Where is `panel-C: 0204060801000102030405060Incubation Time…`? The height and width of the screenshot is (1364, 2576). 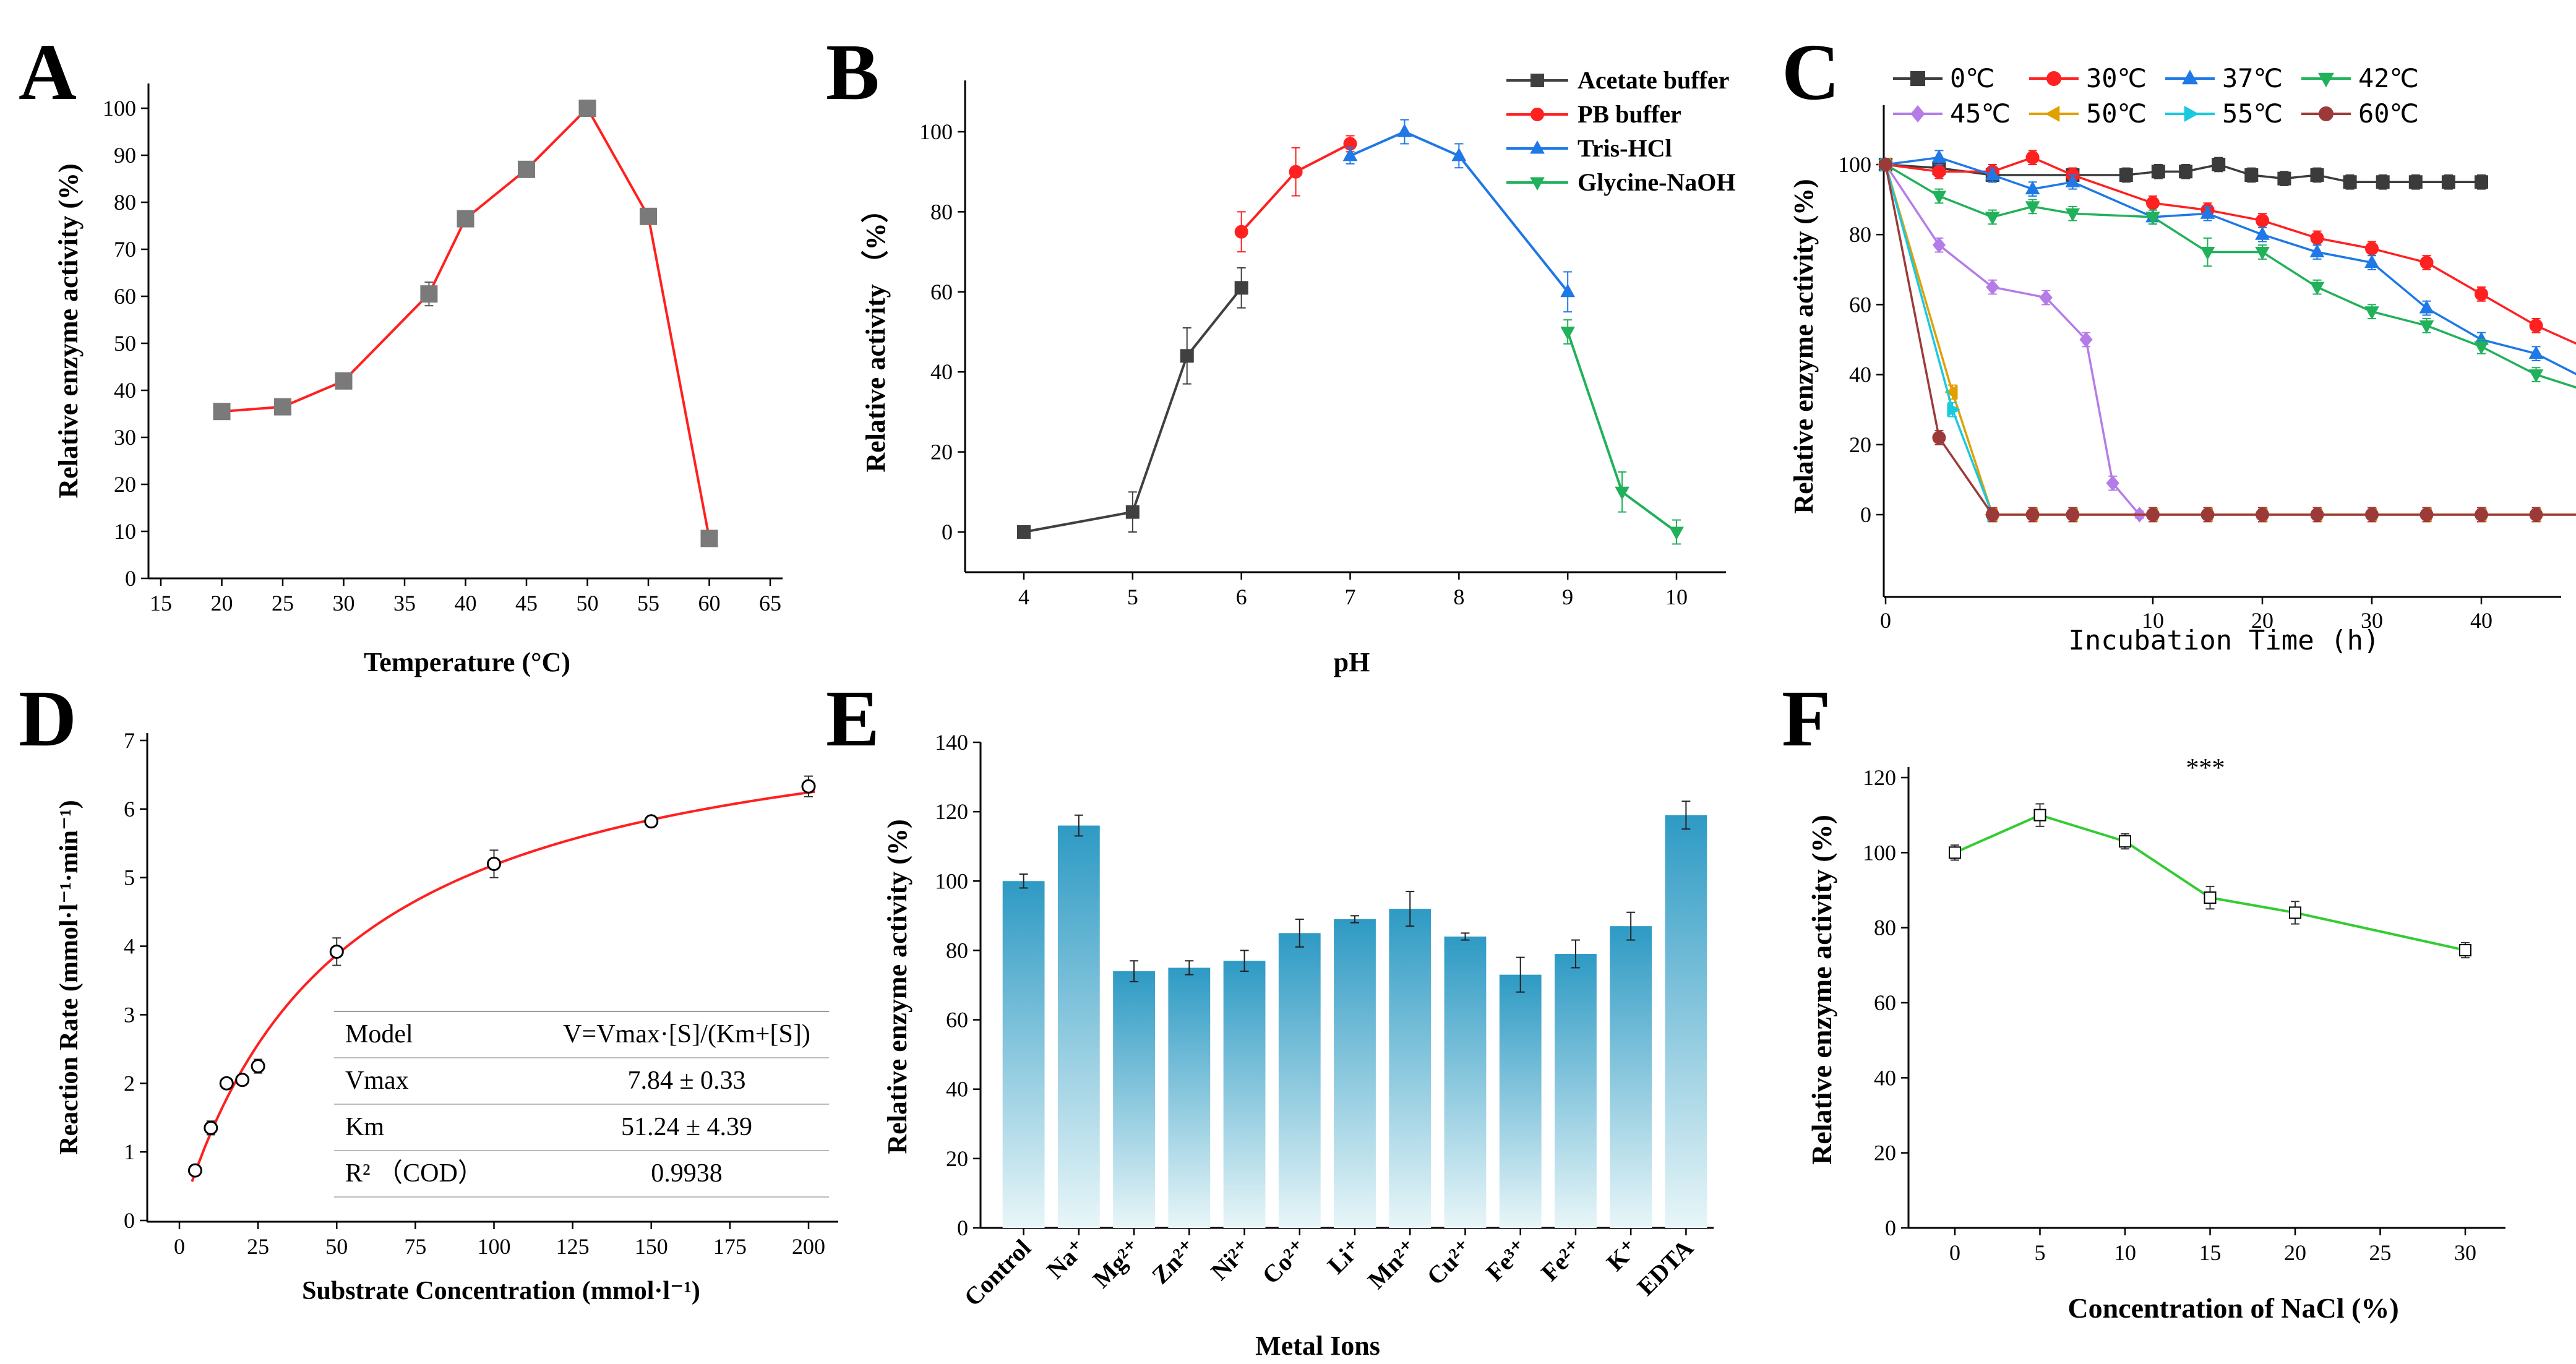
panel-C: 0204060801000102030405060Incubation Time… is located at coordinates (2182, 359).